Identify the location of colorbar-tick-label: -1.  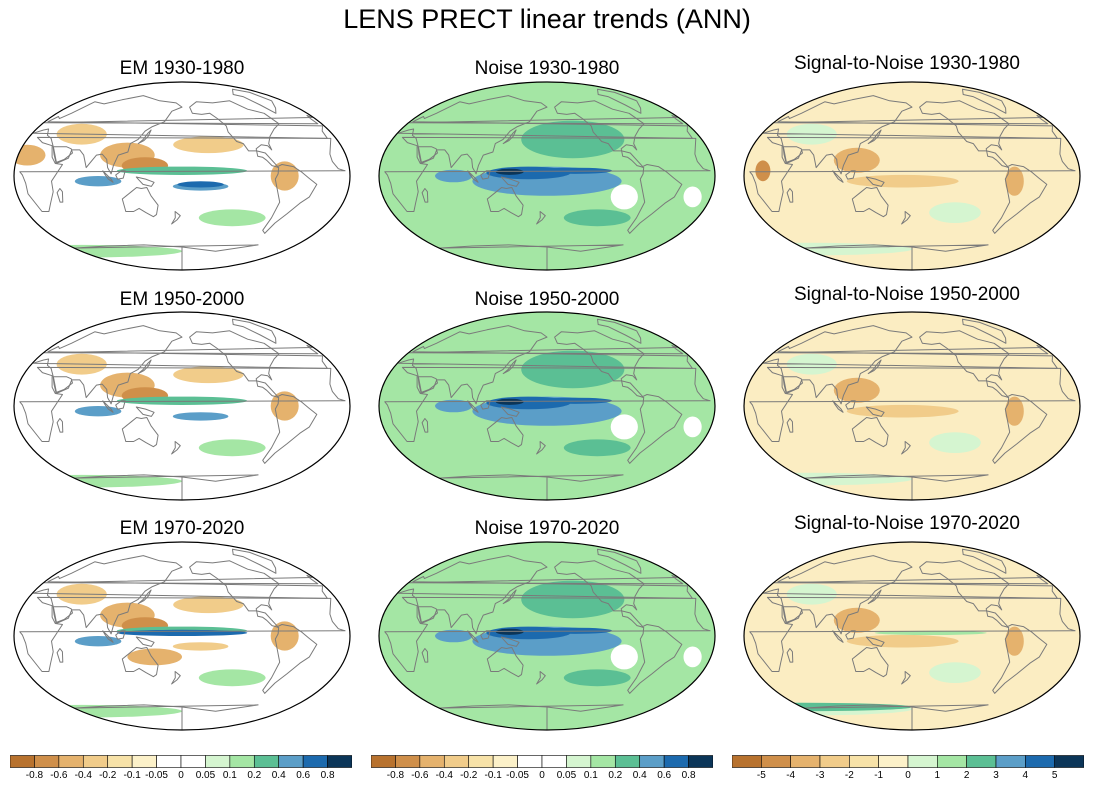
(879, 775).